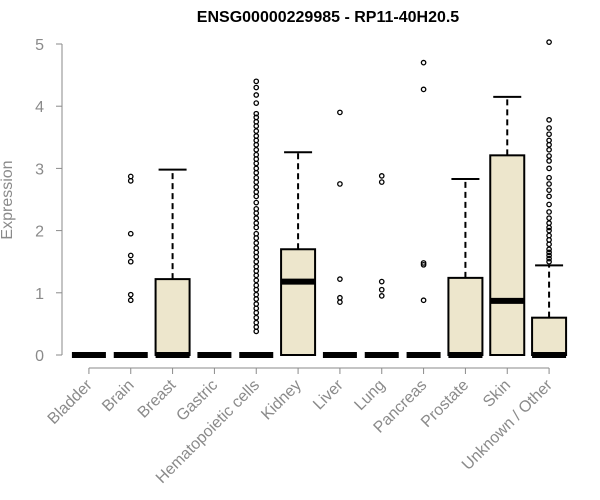 The width and height of the screenshot is (600, 500). I want to click on x-tick-label: Bladder, so click(70, 401).